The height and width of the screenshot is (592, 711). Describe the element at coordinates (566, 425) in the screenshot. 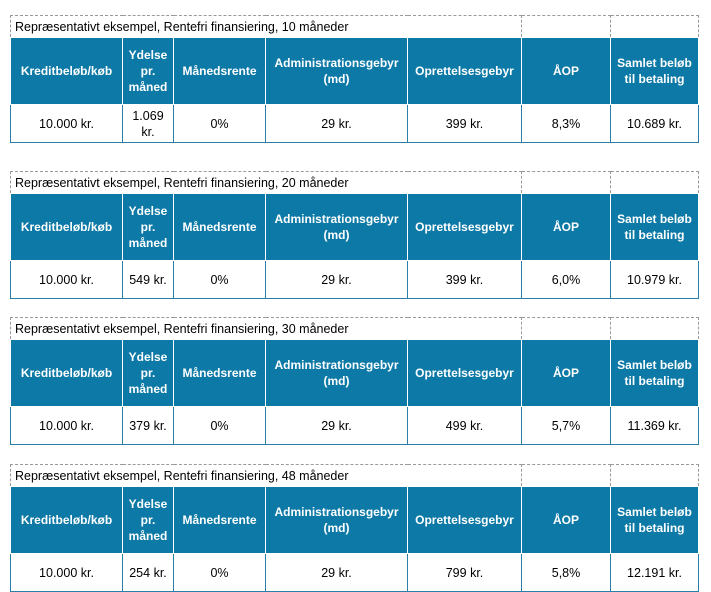

I see `cell-aop: 5,7%` at that location.